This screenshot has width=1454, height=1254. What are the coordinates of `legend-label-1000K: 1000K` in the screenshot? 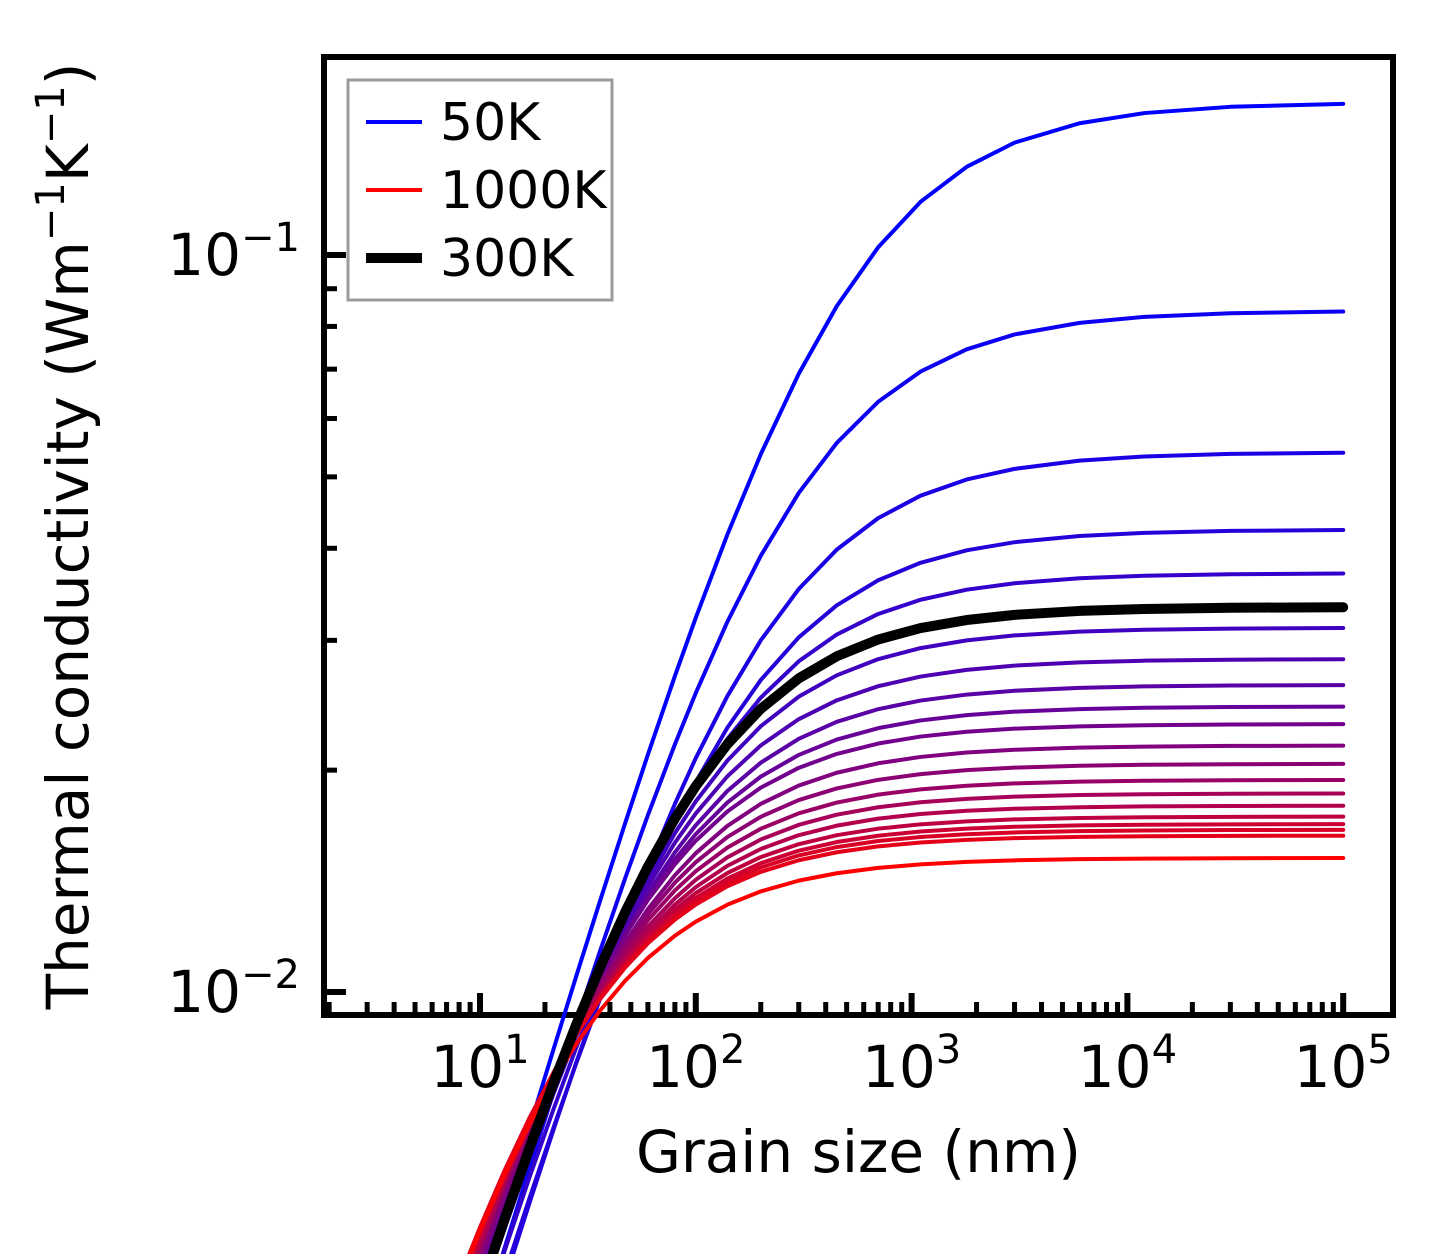 It's located at (524, 191).